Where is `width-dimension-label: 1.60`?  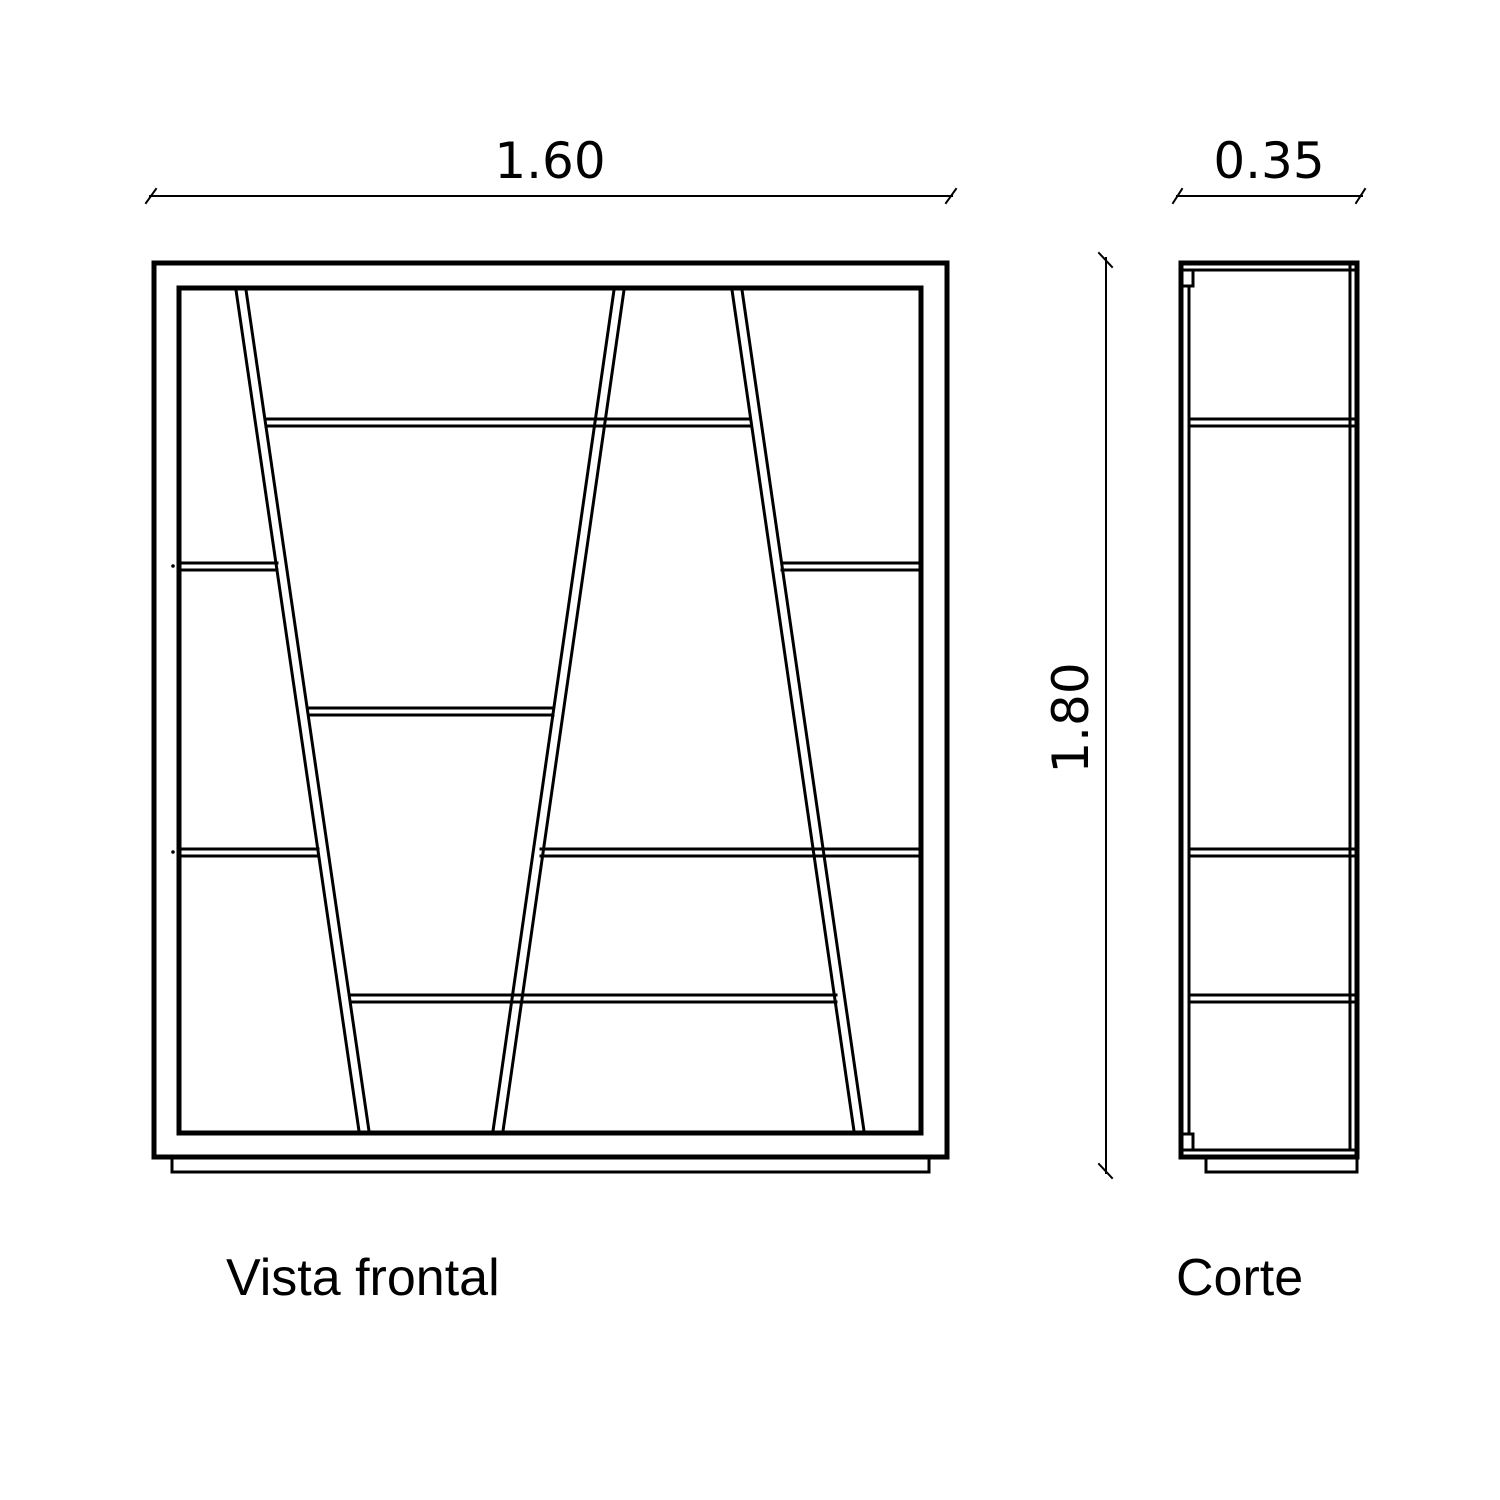
width-dimension-label: 1.60 is located at coordinates (549, 161).